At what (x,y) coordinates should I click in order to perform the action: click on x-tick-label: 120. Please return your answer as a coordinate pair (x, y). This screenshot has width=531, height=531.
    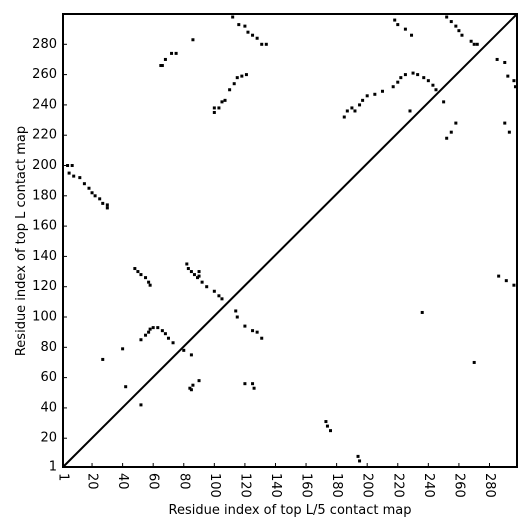
    Looking at the image, I should click on (244, 485).